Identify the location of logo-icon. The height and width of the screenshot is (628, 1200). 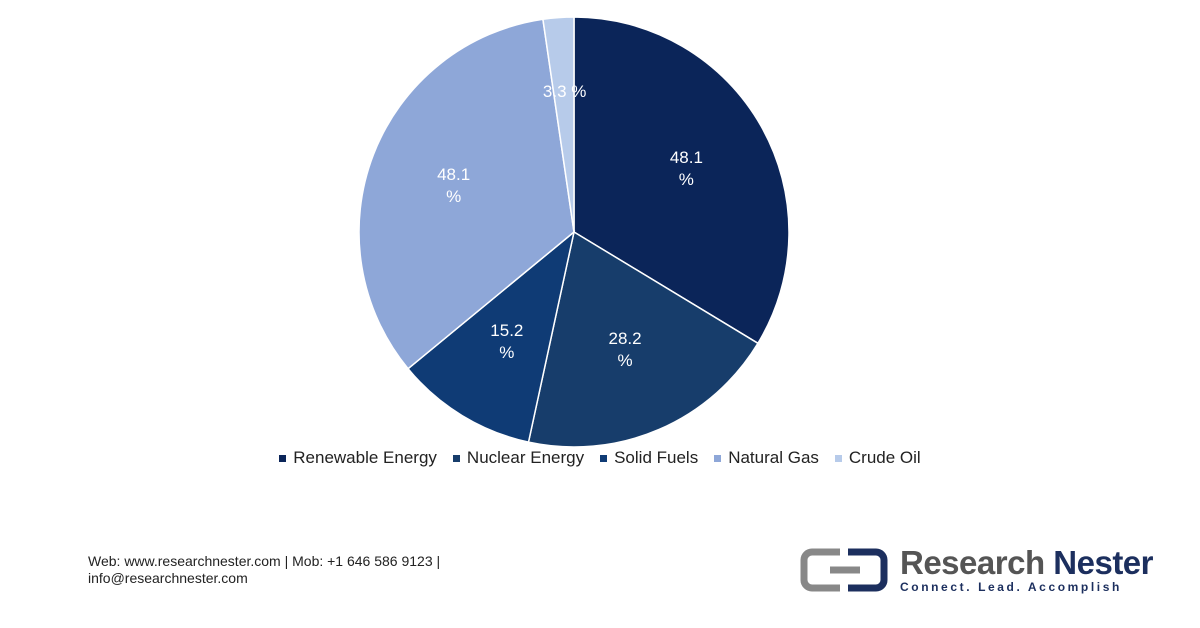
(844, 570).